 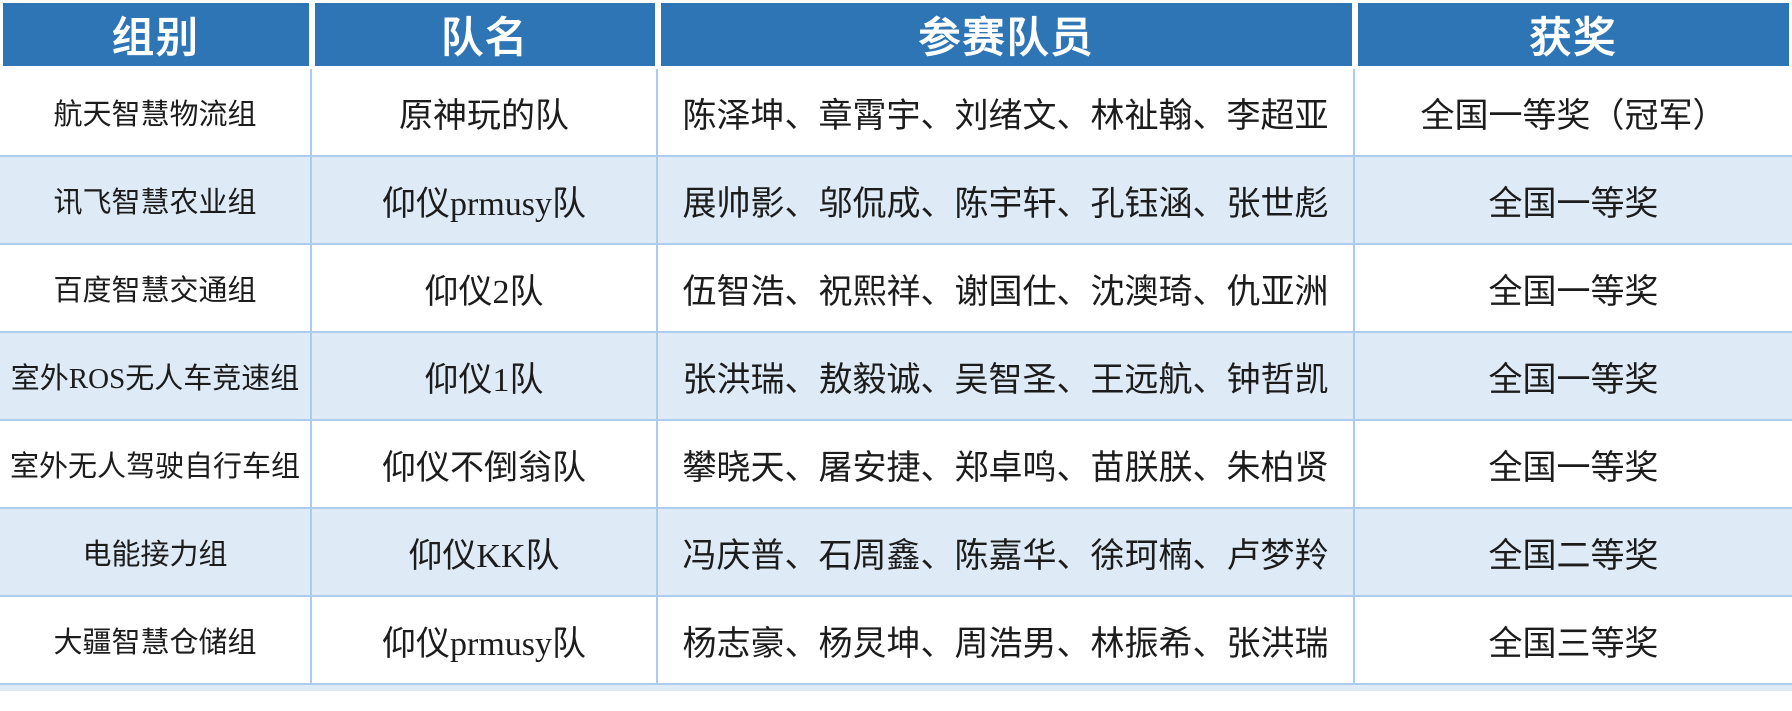 I want to click on award-cell: 全国二等奖, so click(x=1573, y=553).